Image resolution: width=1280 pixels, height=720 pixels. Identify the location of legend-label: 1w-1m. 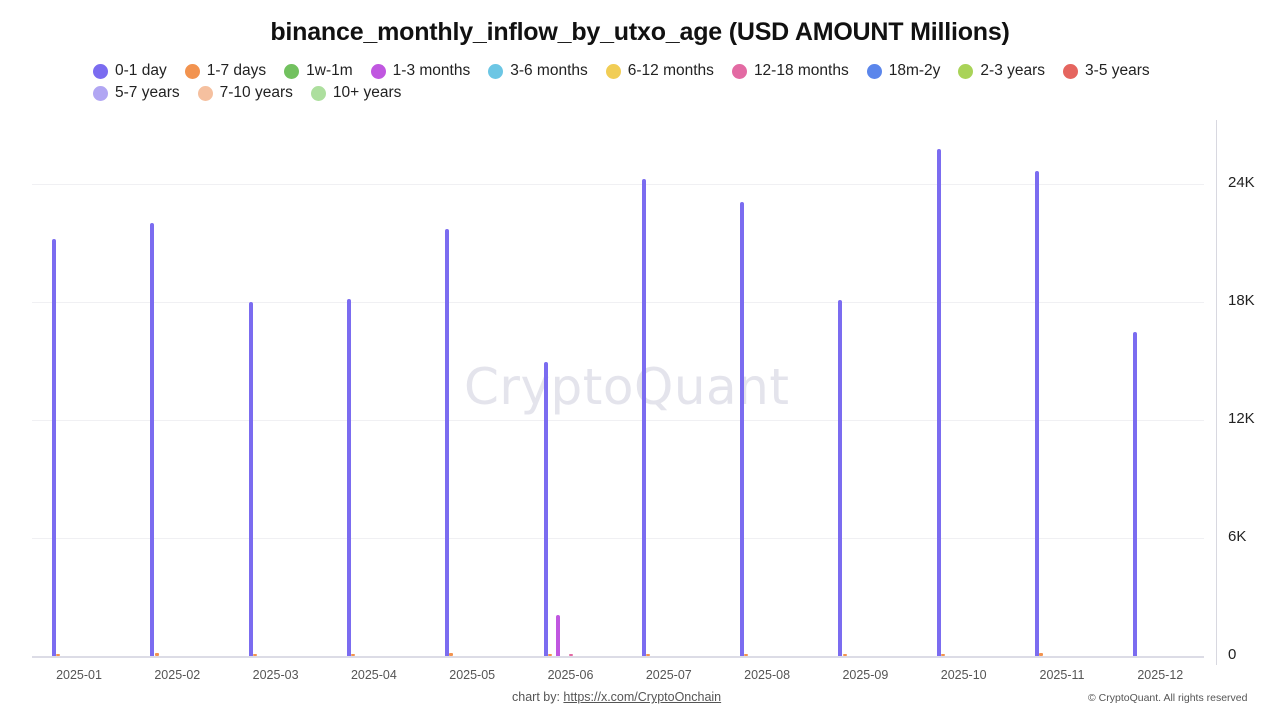
(329, 70).